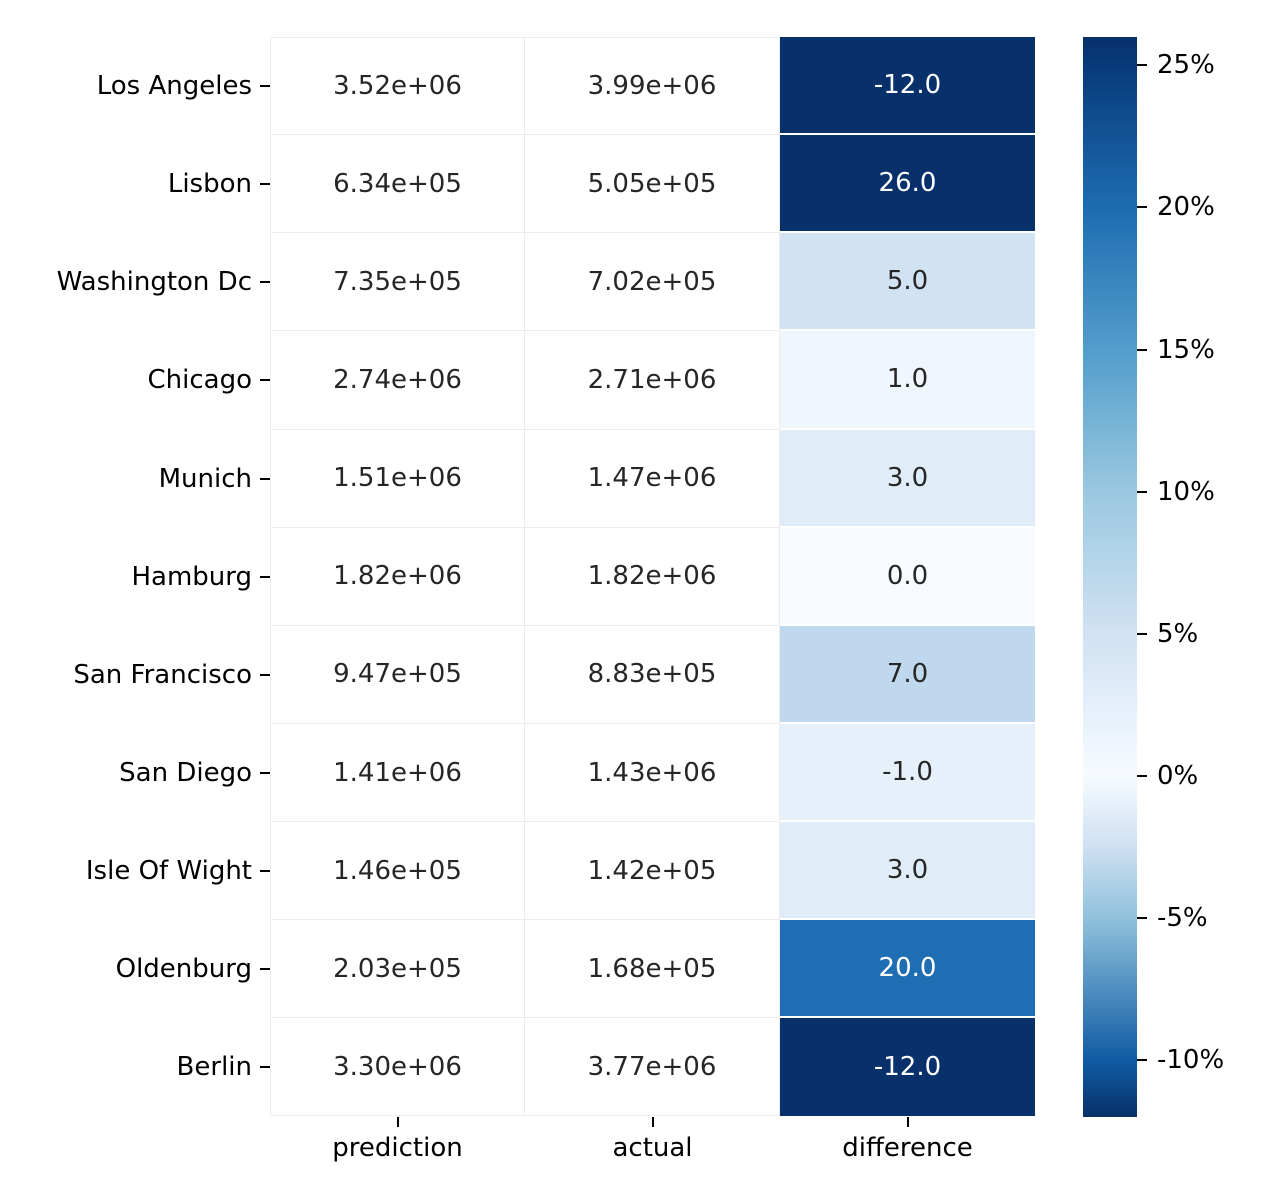 This screenshot has height=1204, width=1280. What do you see at coordinates (907, 1148) in the screenshot?
I see `x-axis-label: difference` at bounding box center [907, 1148].